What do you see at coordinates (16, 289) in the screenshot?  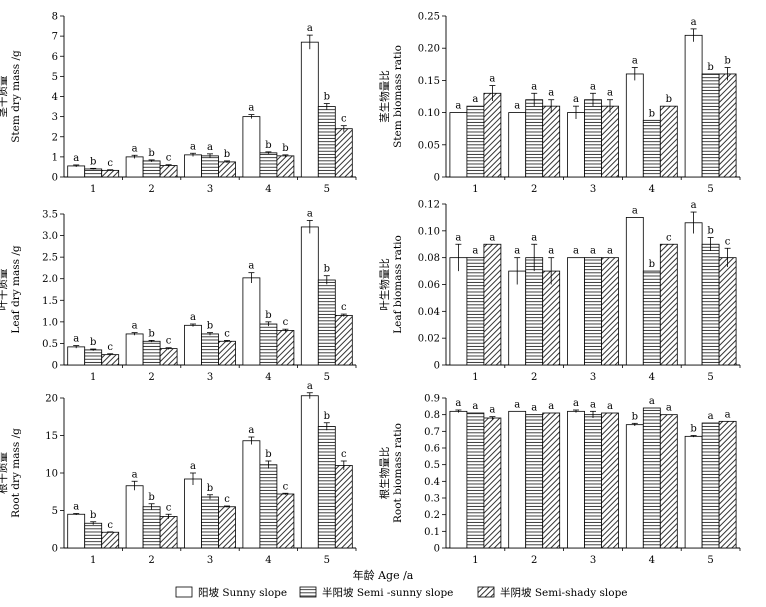 I see `y-axis-label-en: Leaf dry mass /g` at bounding box center [16, 289].